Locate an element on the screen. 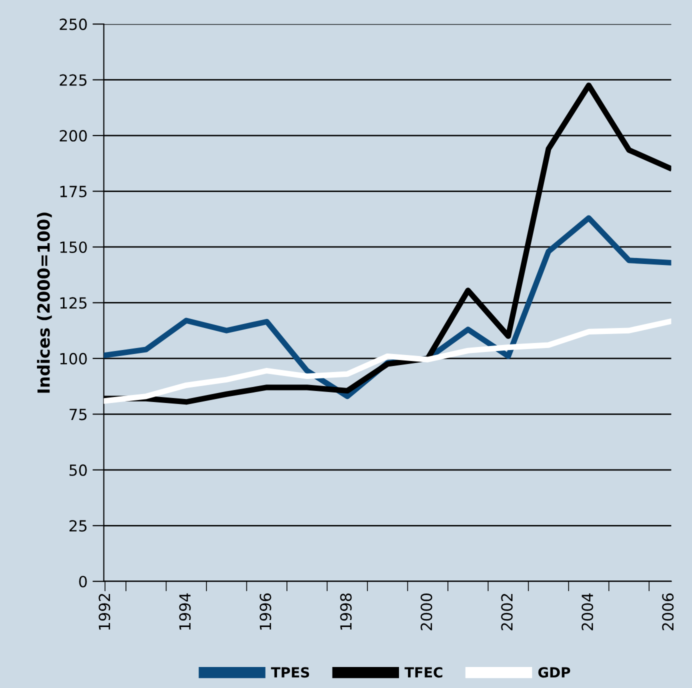 The image size is (692, 688). y-tick-label: 125 is located at coordinates (73, 303).